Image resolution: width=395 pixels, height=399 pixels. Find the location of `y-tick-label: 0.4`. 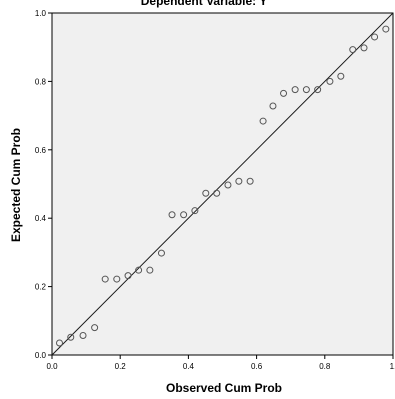

y-tick-label: 0.4 is located at coordinates (41, 218).